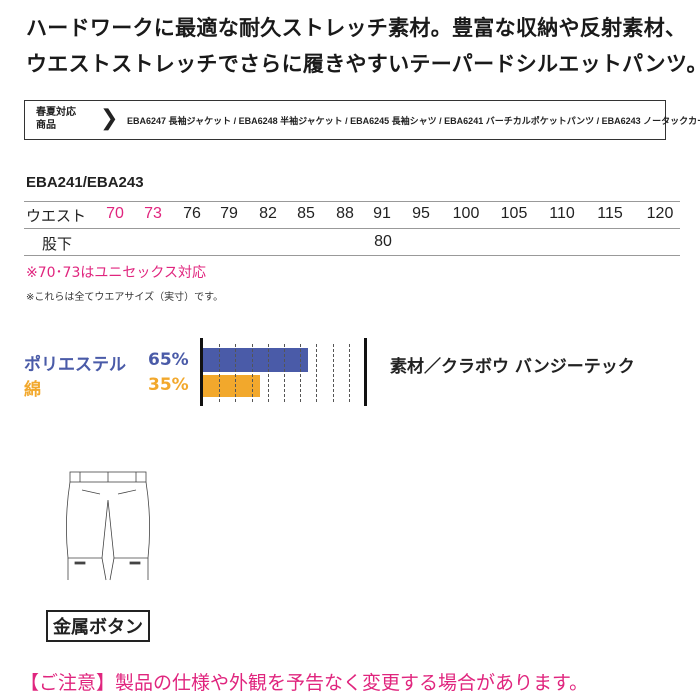 The height and width of the screenshot is (700, 700). I want to click on actual-size-note: ※これらは全てウエアサイズ（実寸）です。, so click(125, 297).